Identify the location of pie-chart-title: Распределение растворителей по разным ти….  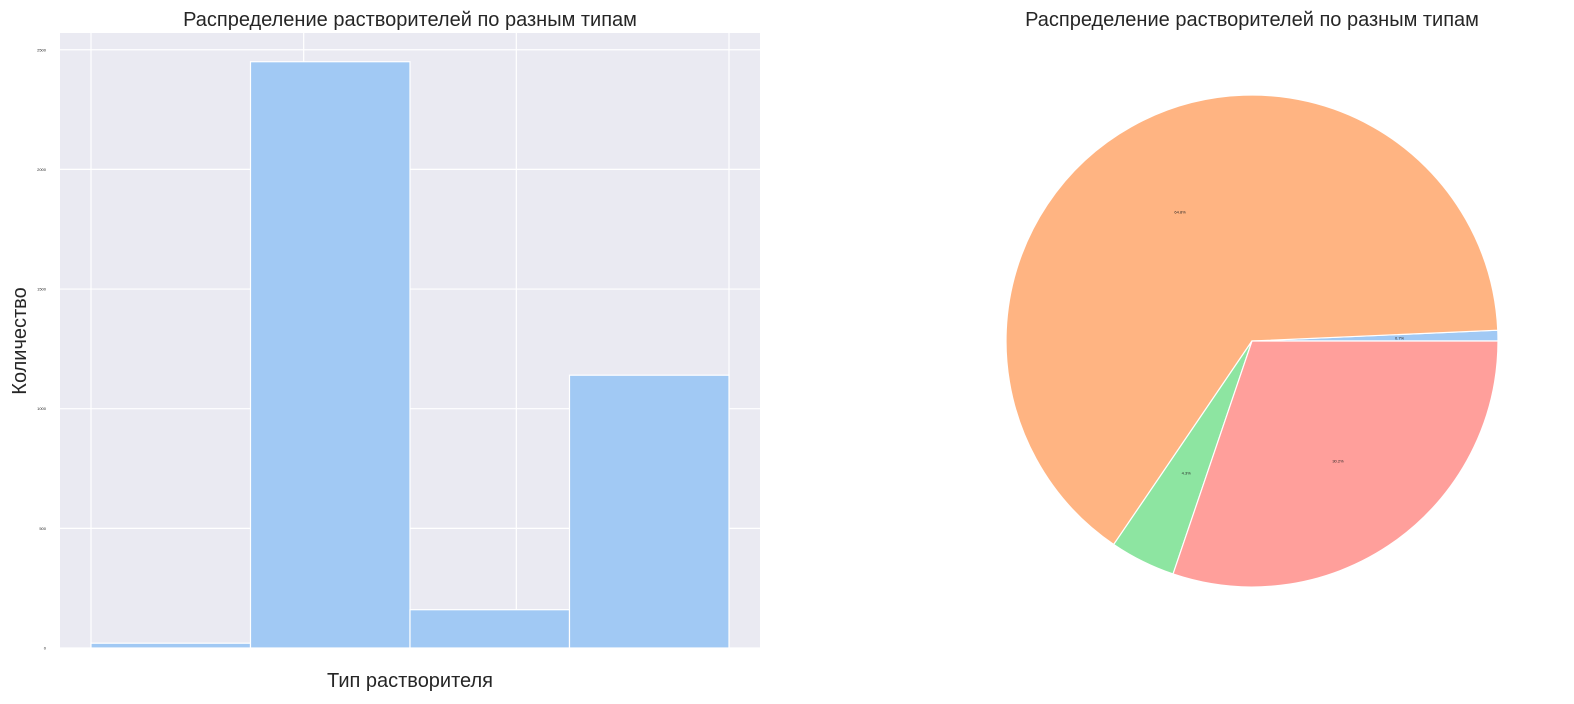
(1252, 20).